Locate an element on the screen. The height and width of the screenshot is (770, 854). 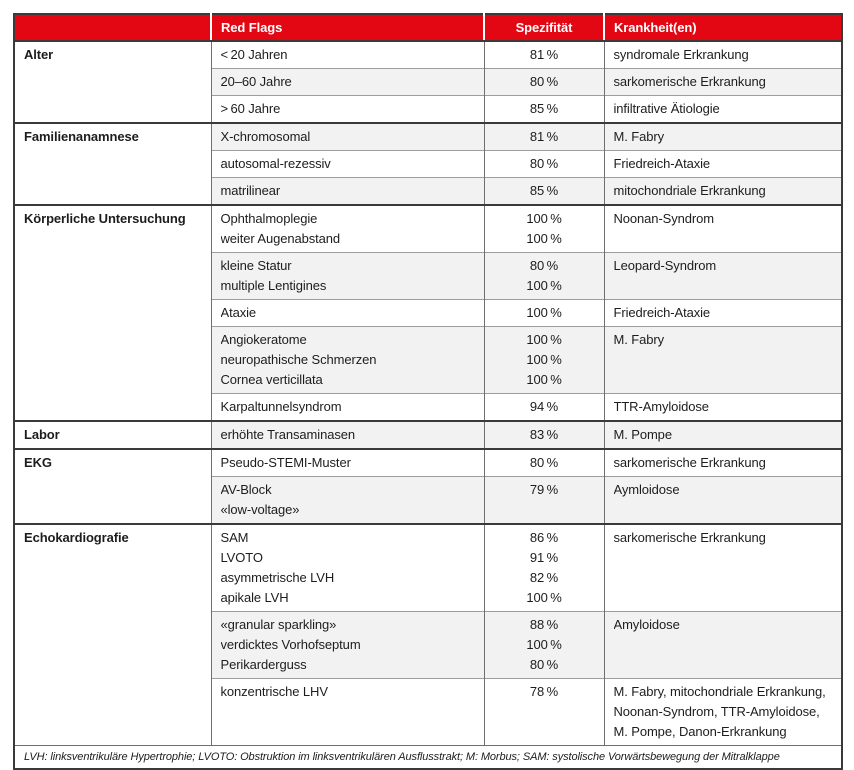
red-flag-line: Pseudo-STEMI-Muster is located at coordinates (285, 462).